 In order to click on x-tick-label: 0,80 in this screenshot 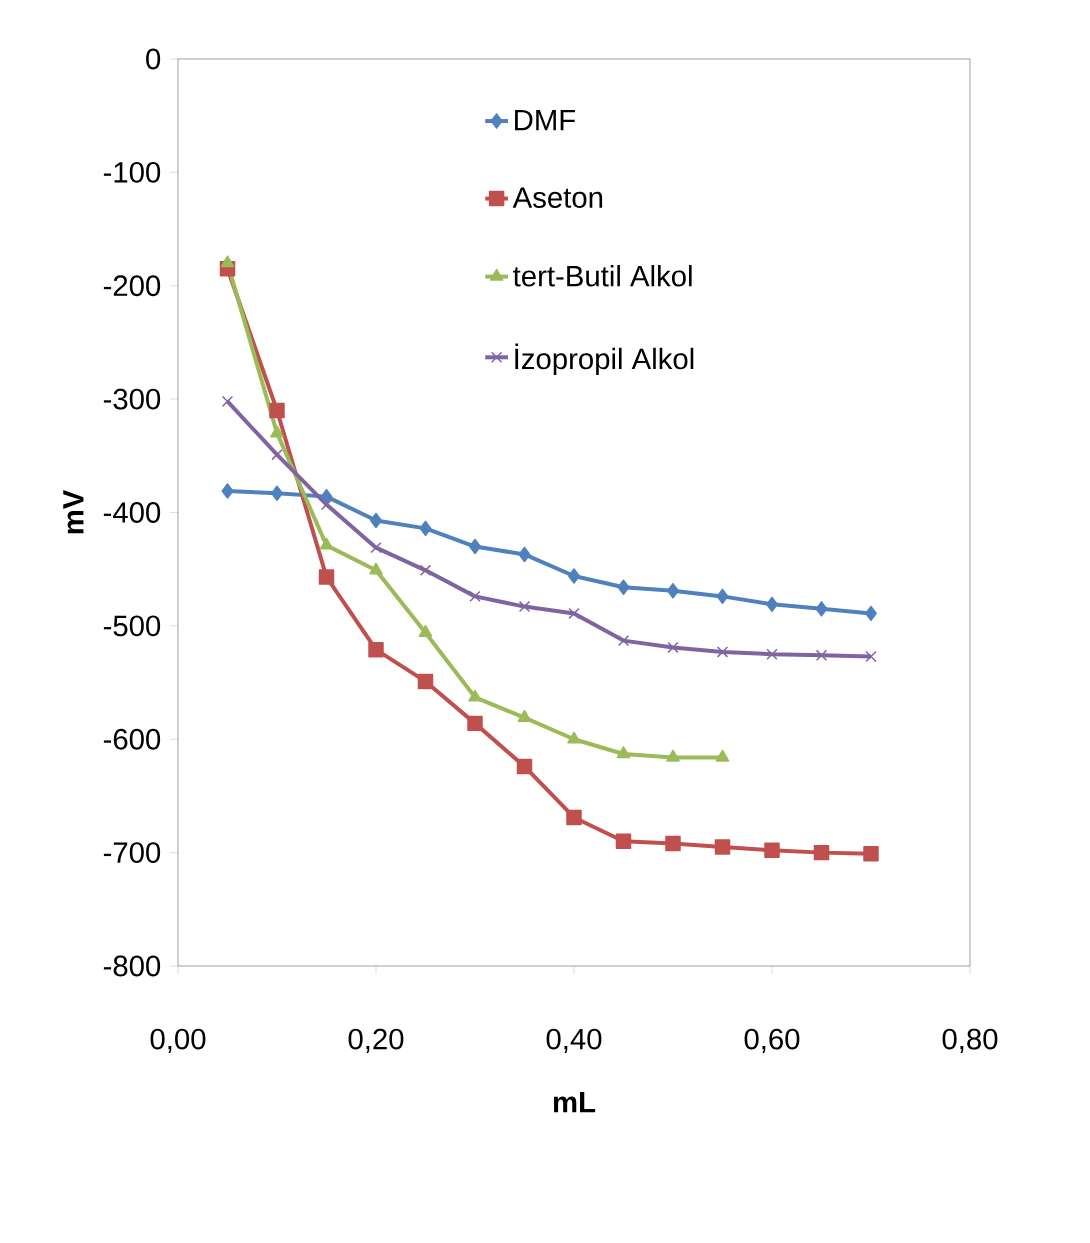, I will do `click(970, 1040)`.